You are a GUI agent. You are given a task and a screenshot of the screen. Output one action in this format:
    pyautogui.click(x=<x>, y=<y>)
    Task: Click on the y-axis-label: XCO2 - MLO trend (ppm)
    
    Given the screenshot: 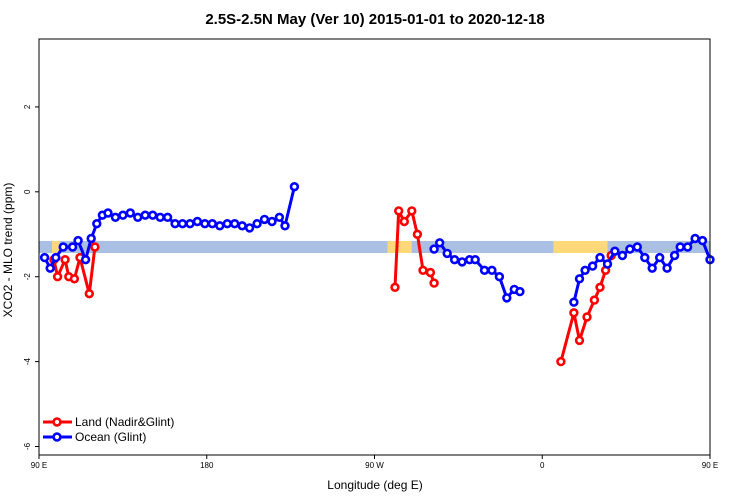 What is the action you would take?
    pyautogui.click(x=8, y=250)
    